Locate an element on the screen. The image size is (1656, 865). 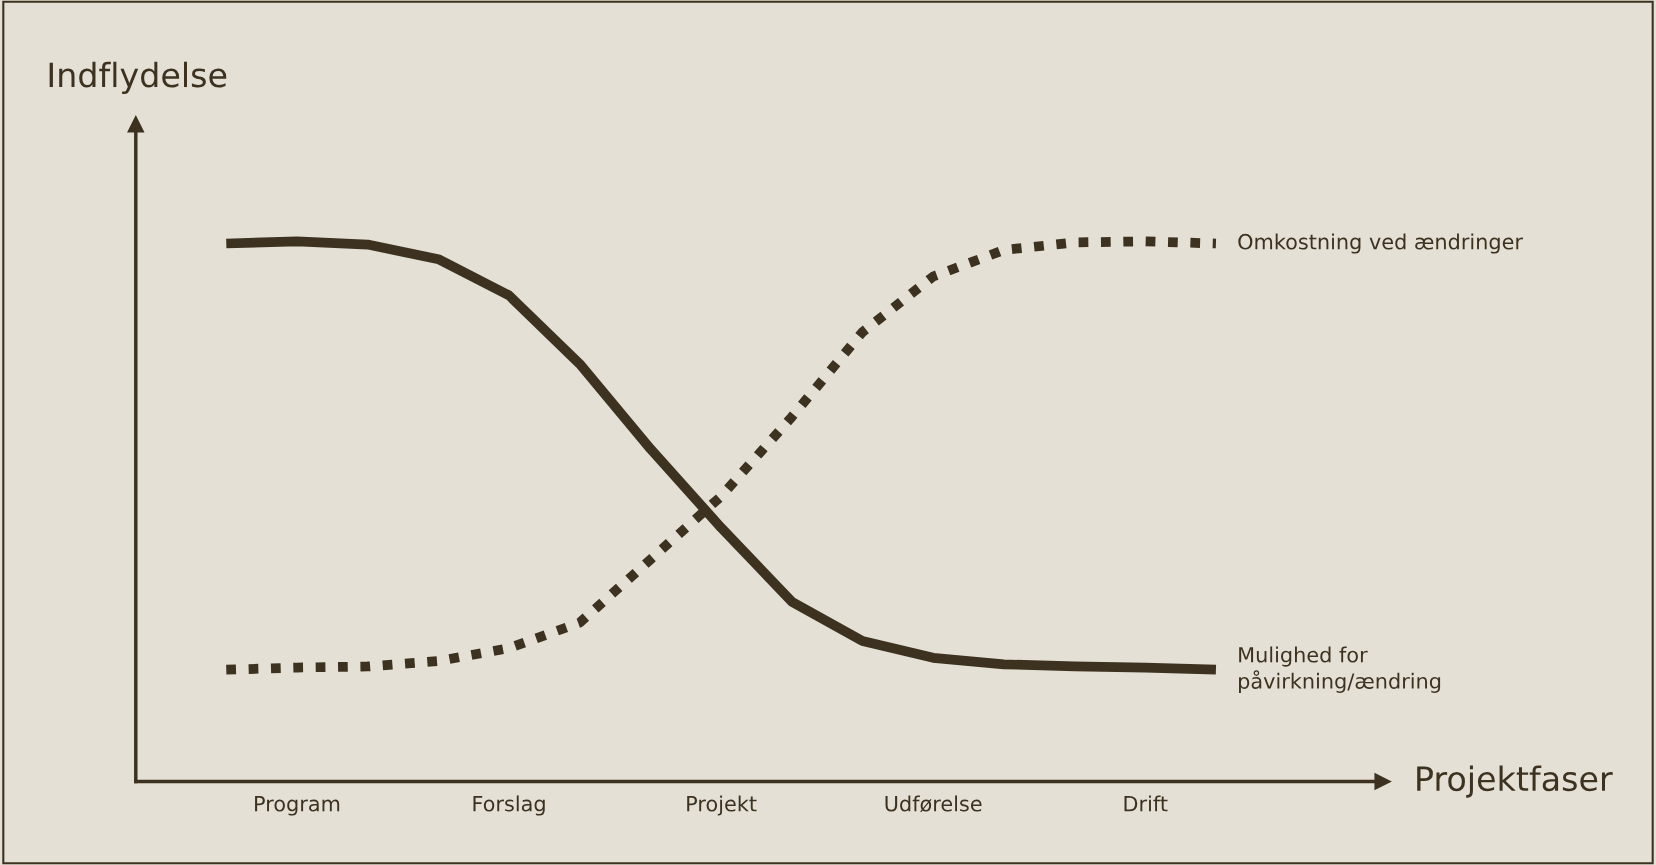
x-tick-label: Forslag is located at coordinates (509, 805).